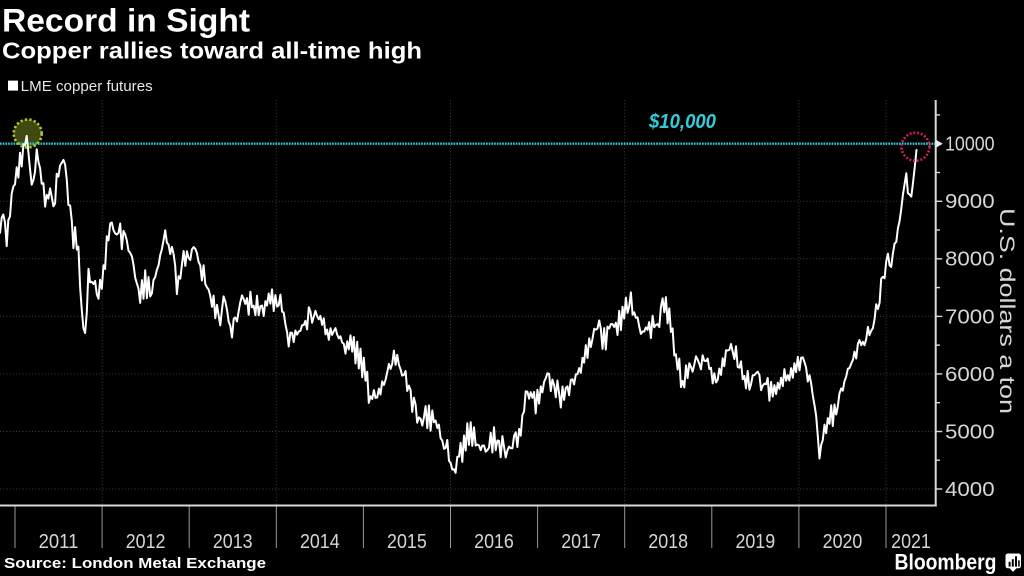 This screenshot has width=1024, height=576. Describe the element at coordinates (911, 542) in the screenshot. I see `svg-text: 2021` at that location.